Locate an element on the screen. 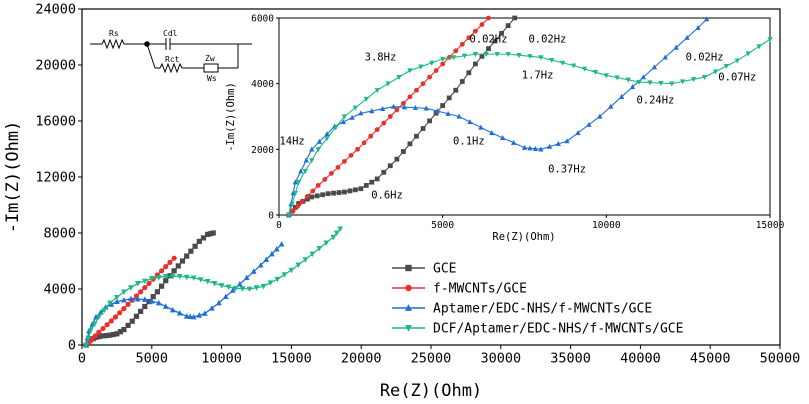 This screenshot has width=809, height=404. inset-x-tick-label: 10000 is located at coordinates (606, 225).